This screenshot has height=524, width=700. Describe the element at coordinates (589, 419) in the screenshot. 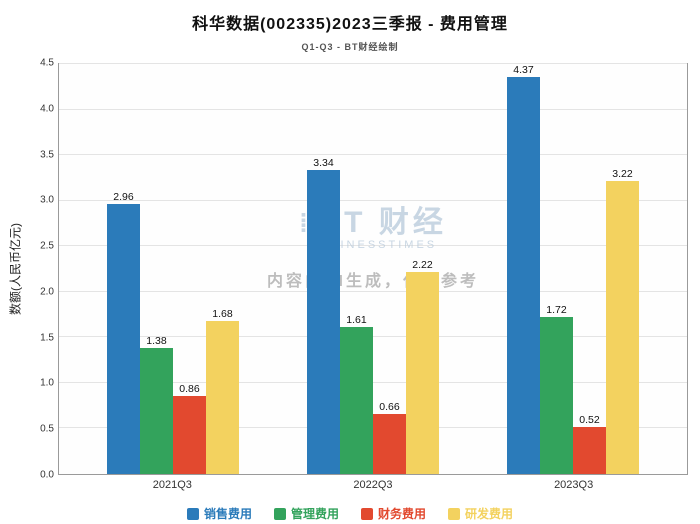

I see `bar-value-label: 0.52` at that location.